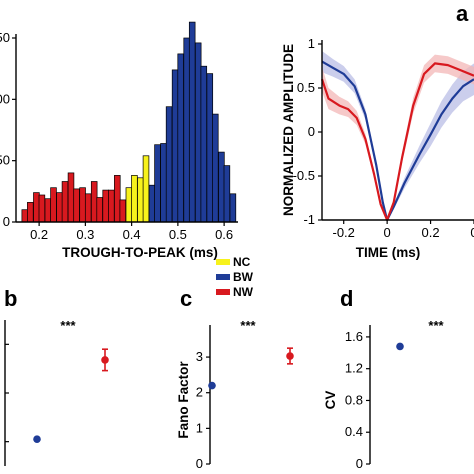 Image resolution: width=474 pixels, height=474 pixels. Describe the element at coordinates (5, 160) in the screenshot. I see `histogram-y-tick-label: 50` at that location.